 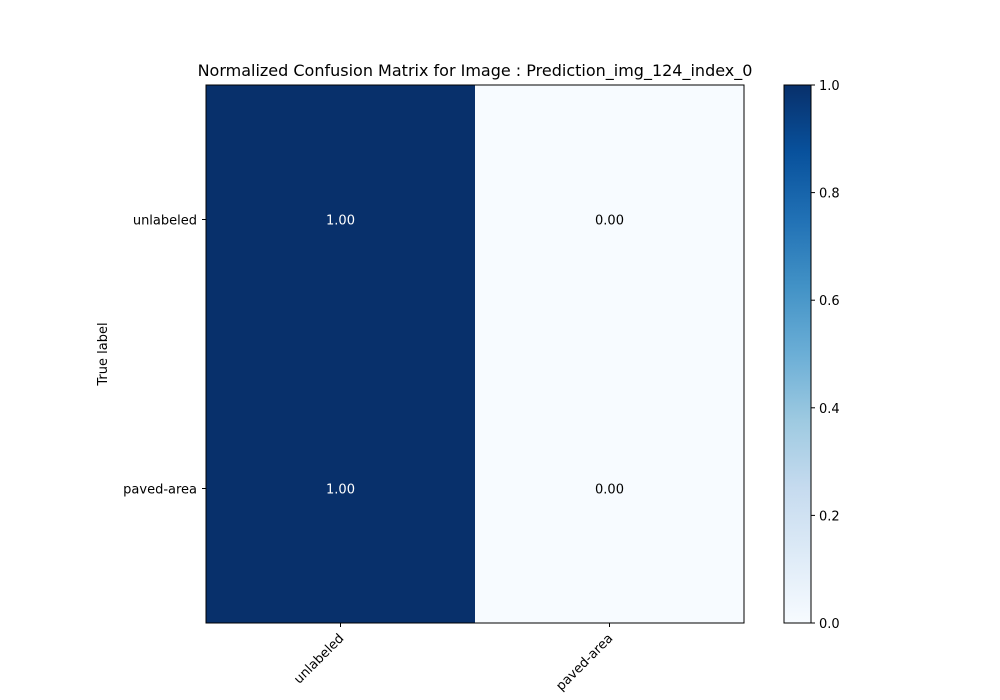 What do you see at coordinates (829, 409) in the screenshot?
I see `colorbar-tick-label: 0.4` at bounding box center [829, 409].